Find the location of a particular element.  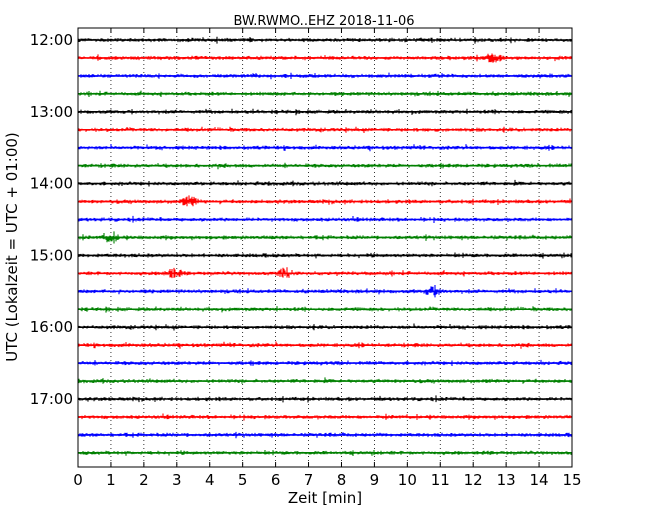

x-tick-label: 6 is located at coordinates (276, 480).